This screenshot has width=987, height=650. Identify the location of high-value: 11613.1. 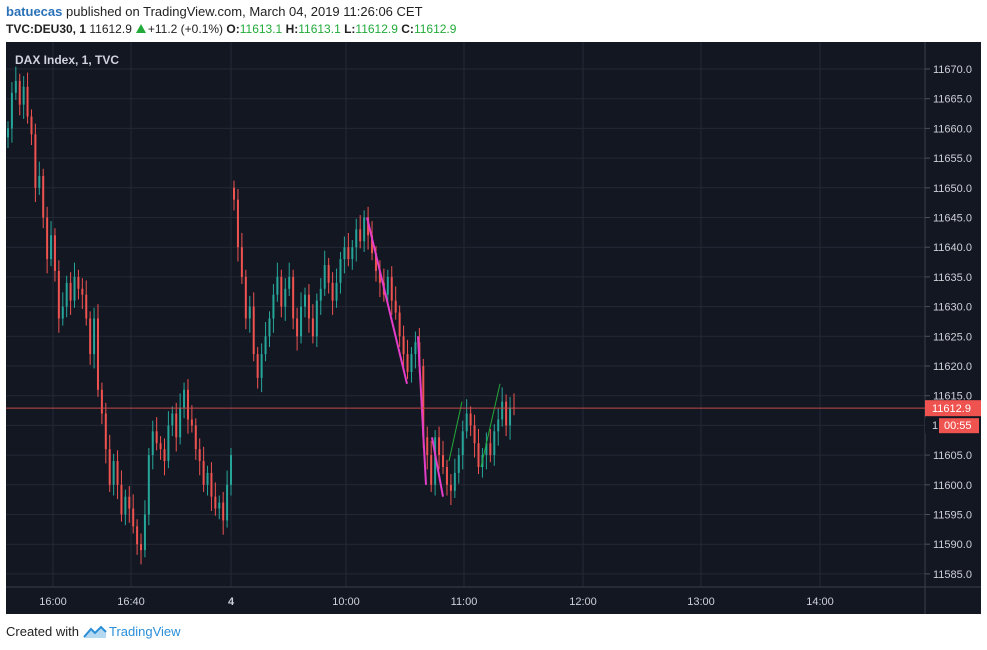
(319, 29).